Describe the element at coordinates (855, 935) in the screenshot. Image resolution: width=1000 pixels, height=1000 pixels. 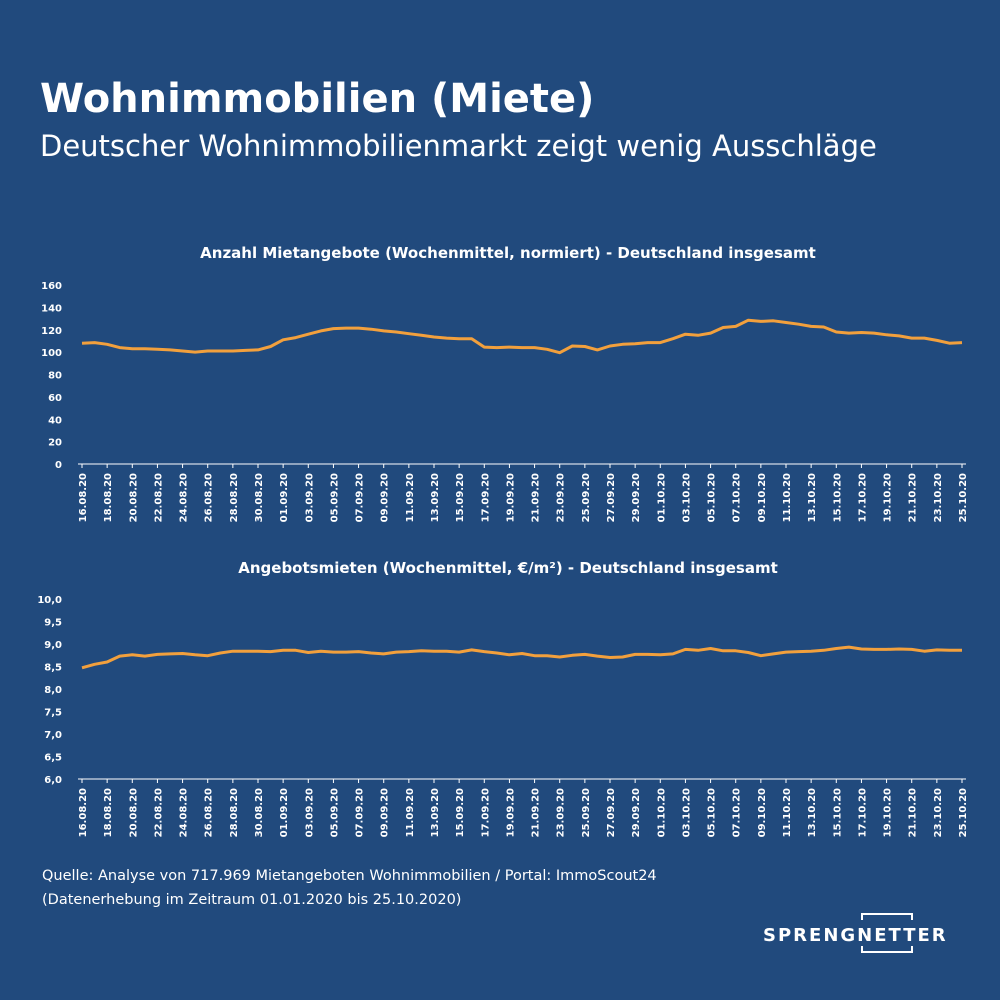
I see `logo: SPRENGNETTER` at that location.